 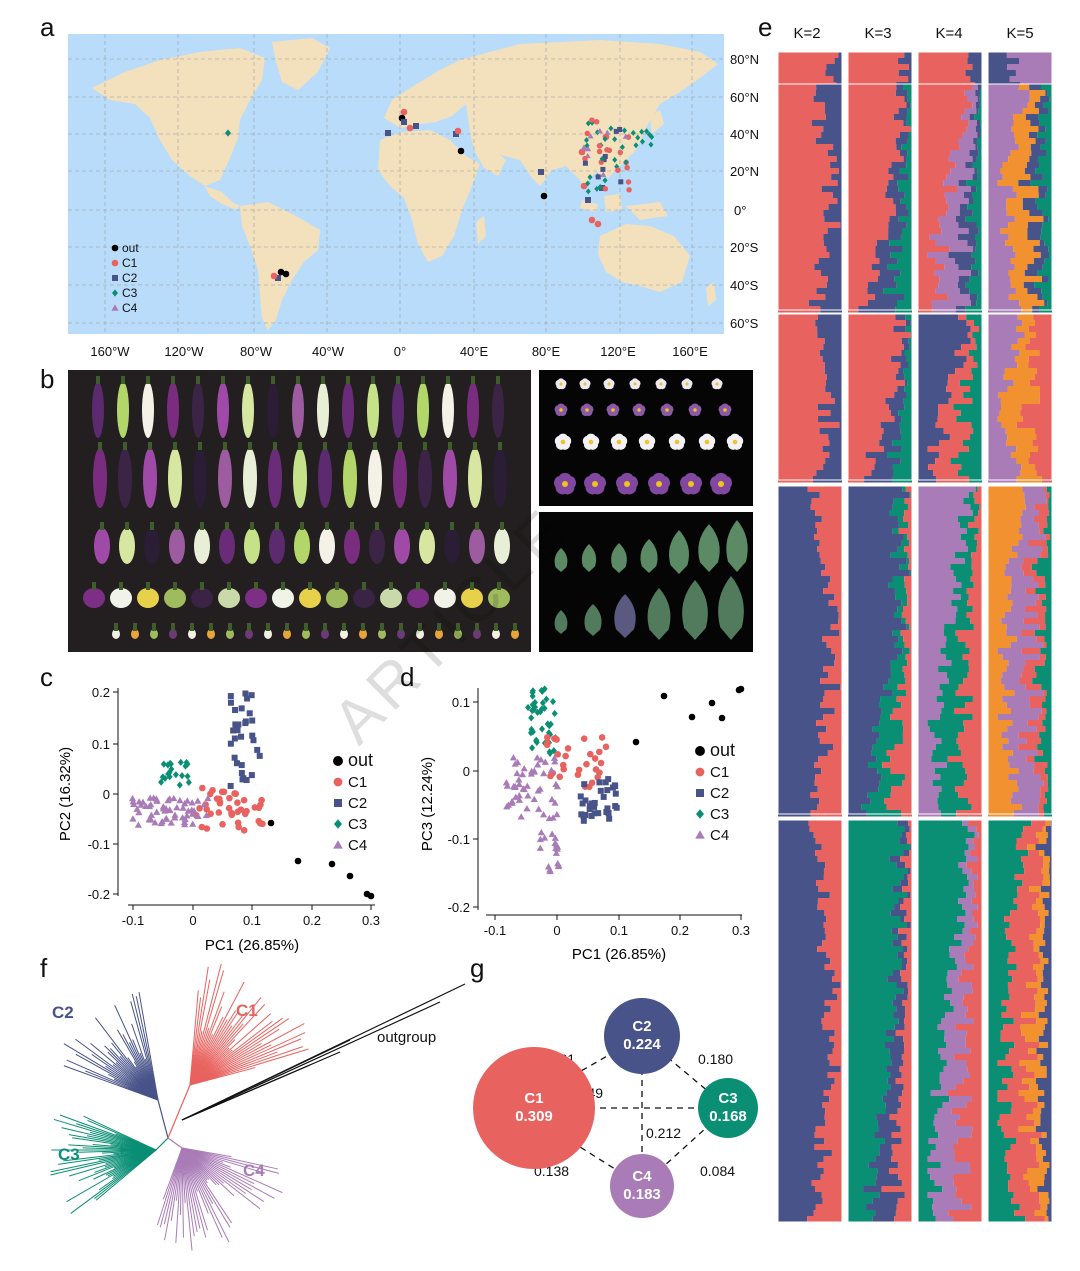 I want to click on legend-label: out, so click(x=130, y=248).